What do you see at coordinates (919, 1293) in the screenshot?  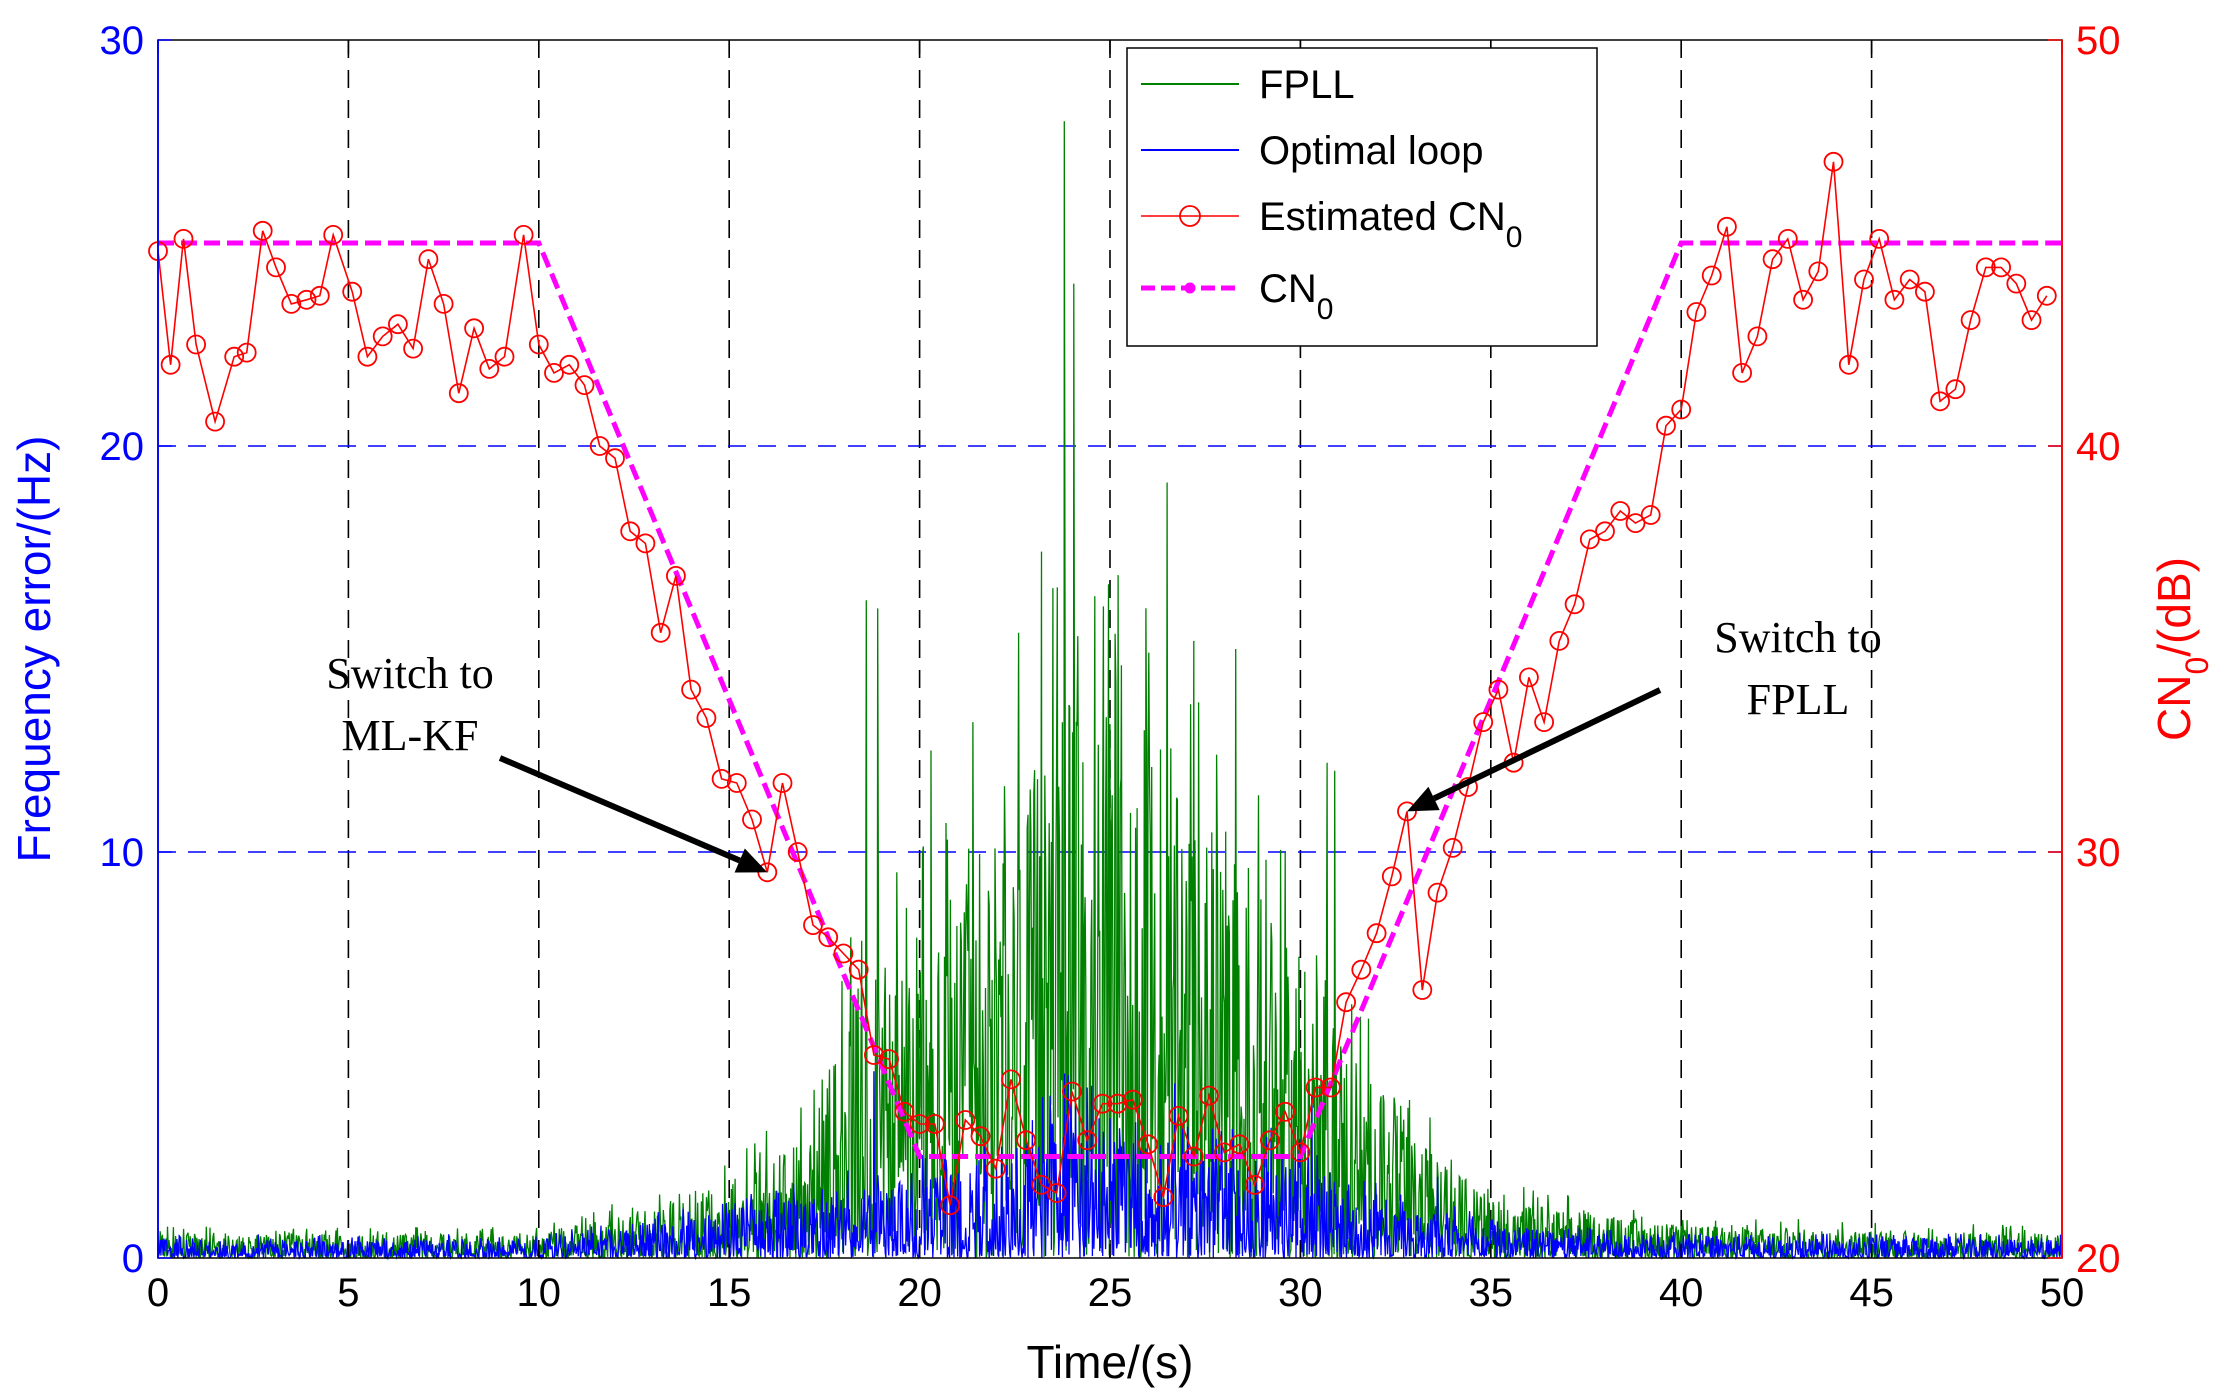 I see `x-tick-label: 20` at bounding box center [919, 1293].